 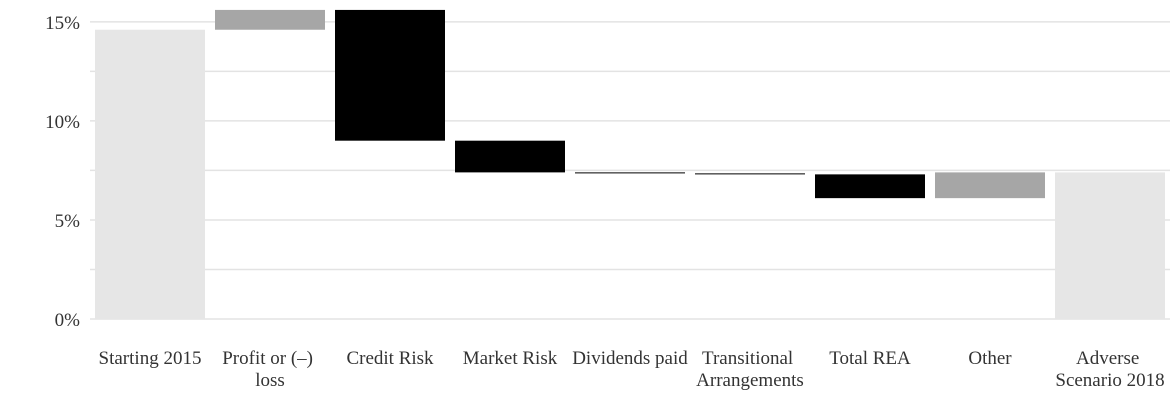 What do you see at coordinates (68, 221) in the screenshot?
I see `y-tick-label: 5%` at bounding box center [68, 221].